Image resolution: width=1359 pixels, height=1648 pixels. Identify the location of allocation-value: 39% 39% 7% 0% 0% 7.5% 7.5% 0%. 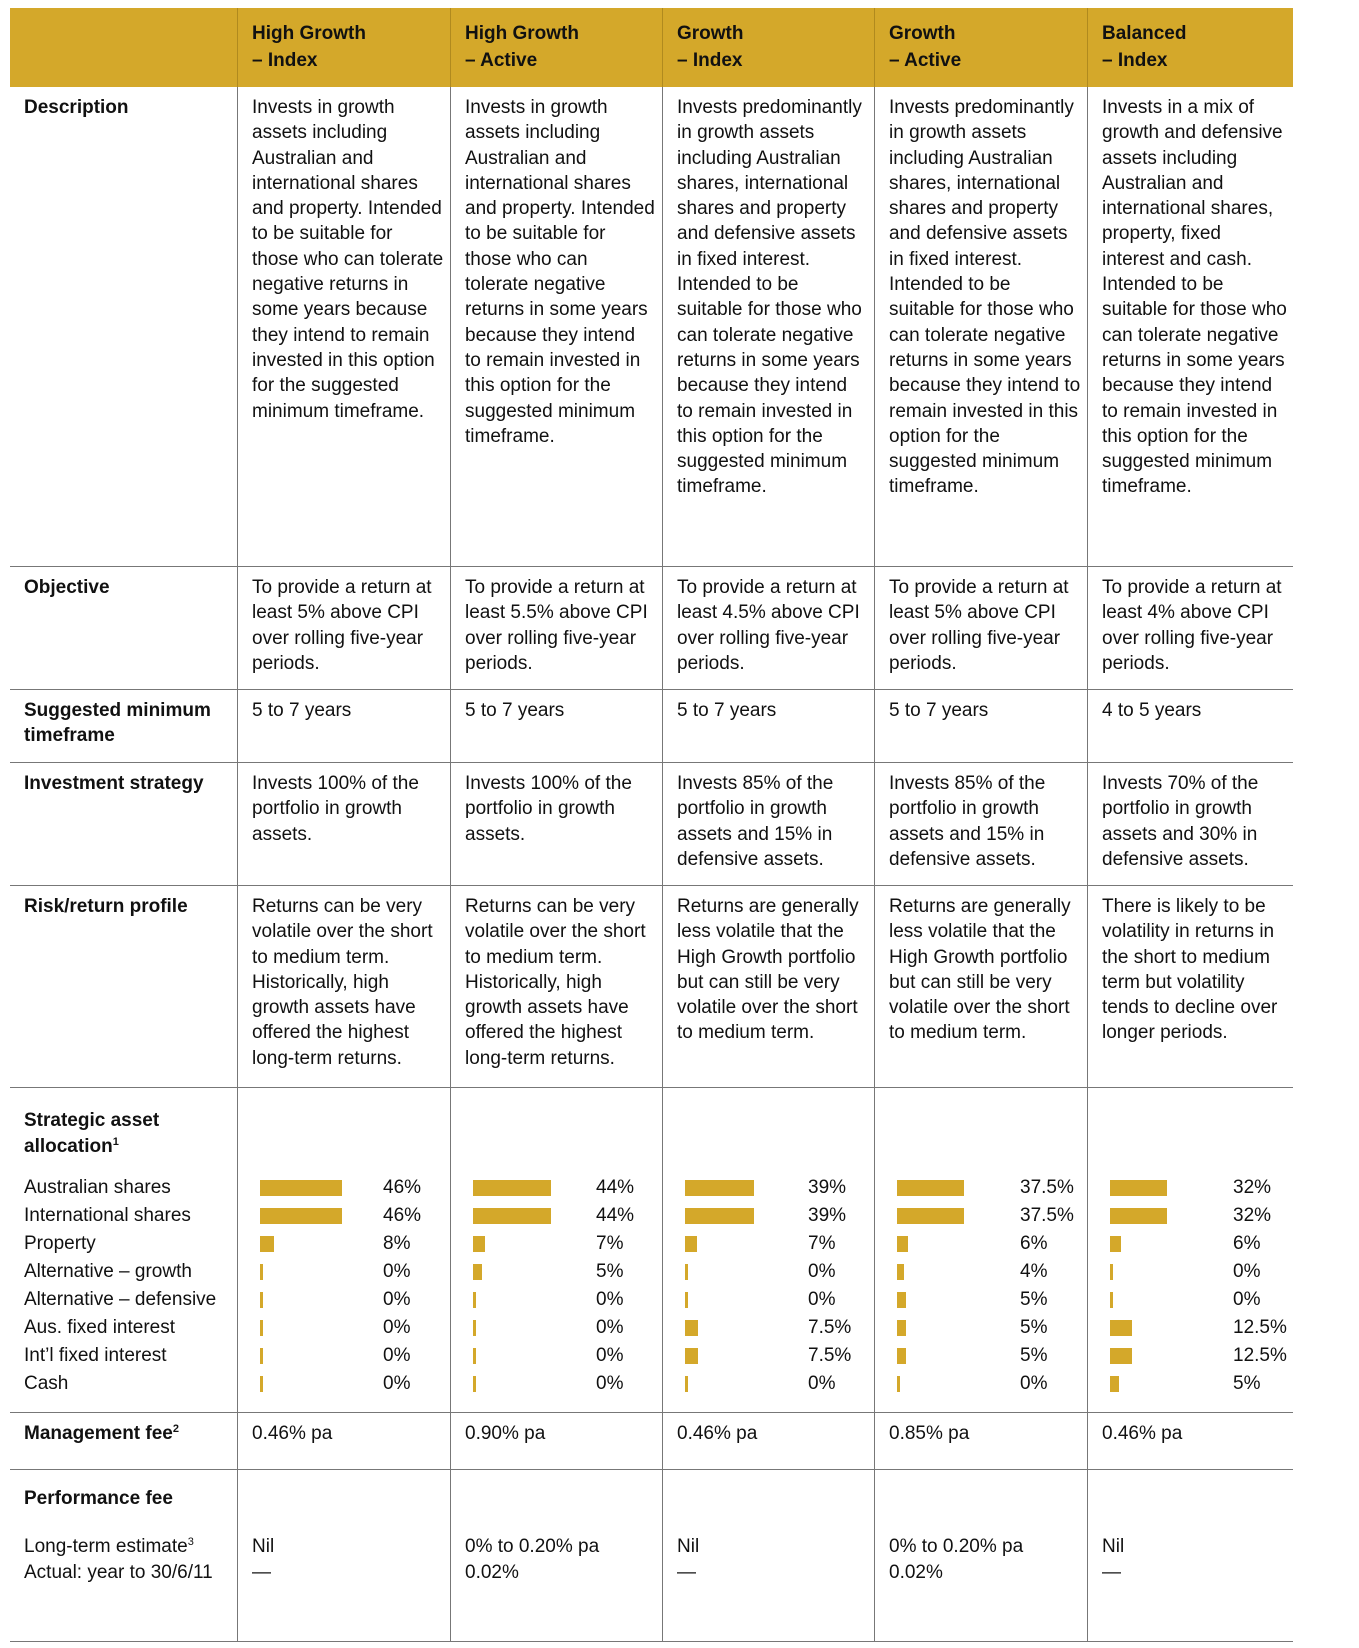
(769, 1250).